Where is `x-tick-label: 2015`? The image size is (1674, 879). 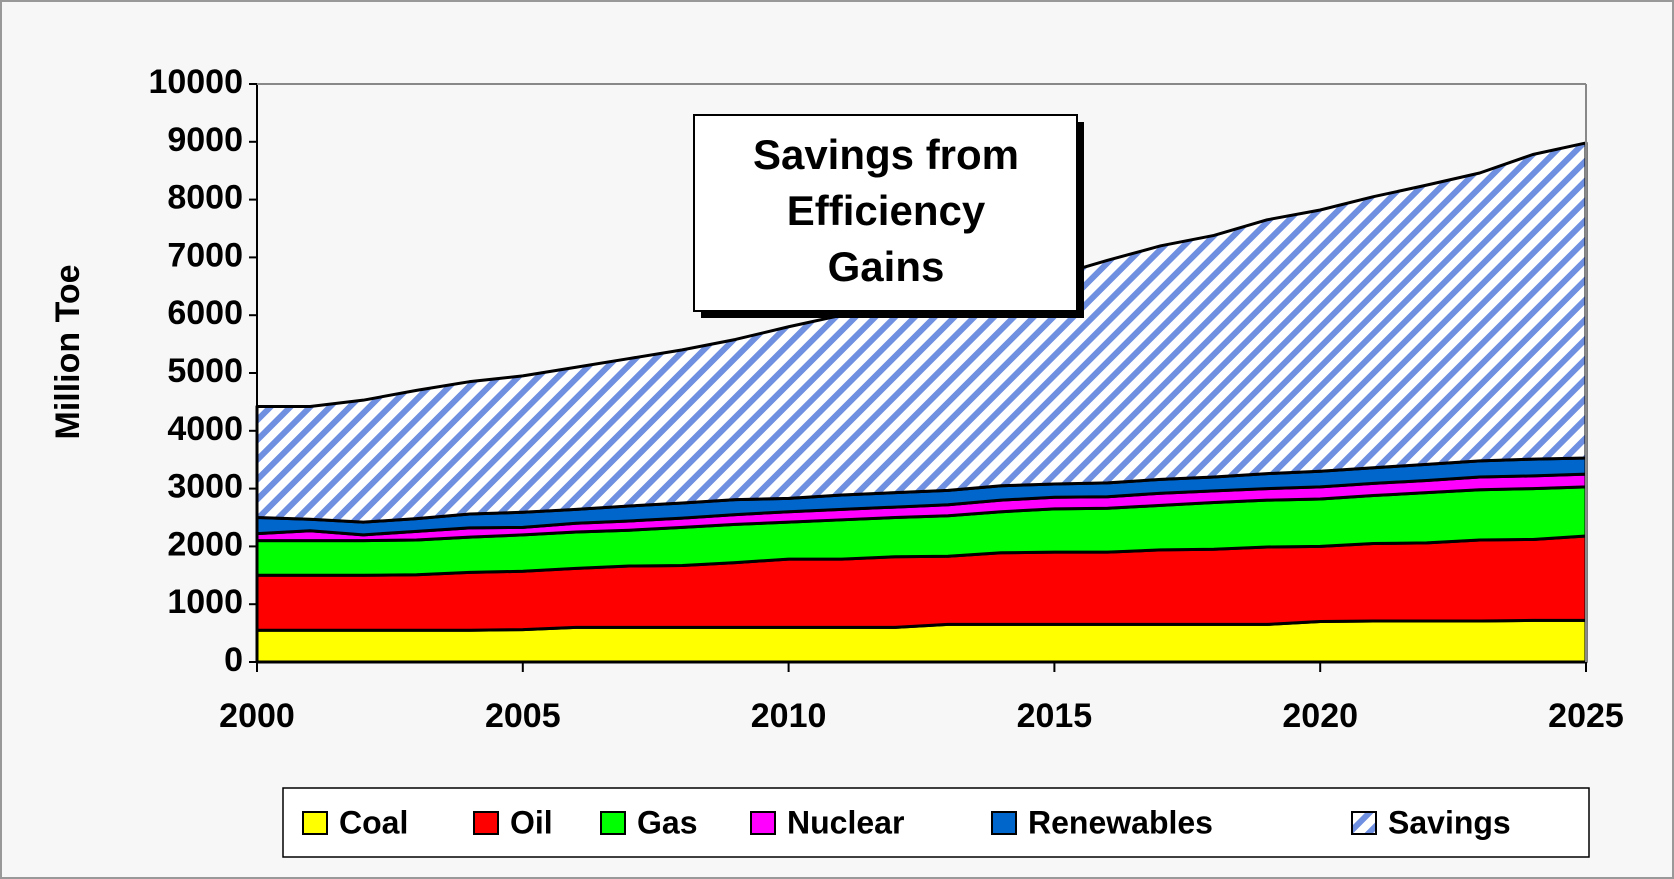 x-tick-label: 2015 is located at coordinates (1055, 716).